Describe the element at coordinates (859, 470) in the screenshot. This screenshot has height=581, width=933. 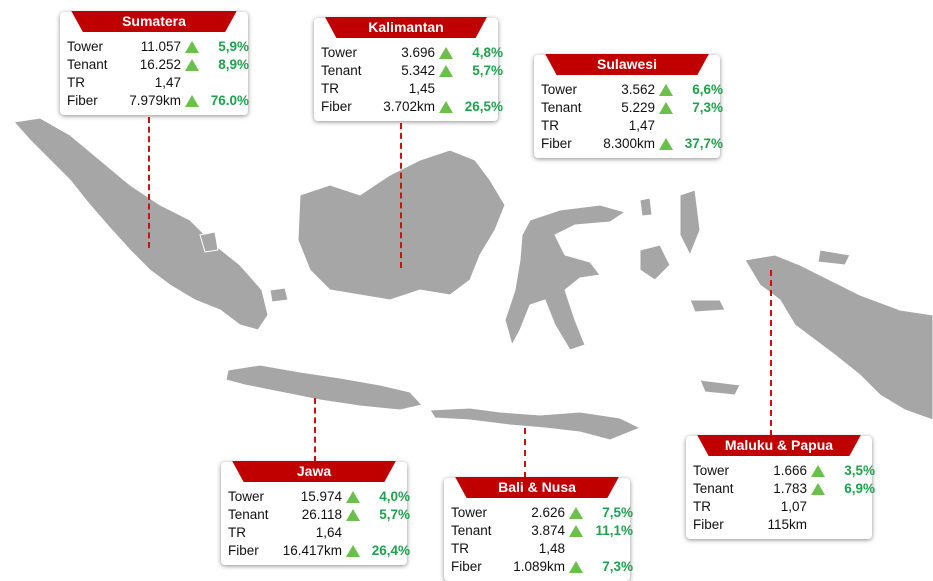
I see `stat-change: 3,5%` at that location.